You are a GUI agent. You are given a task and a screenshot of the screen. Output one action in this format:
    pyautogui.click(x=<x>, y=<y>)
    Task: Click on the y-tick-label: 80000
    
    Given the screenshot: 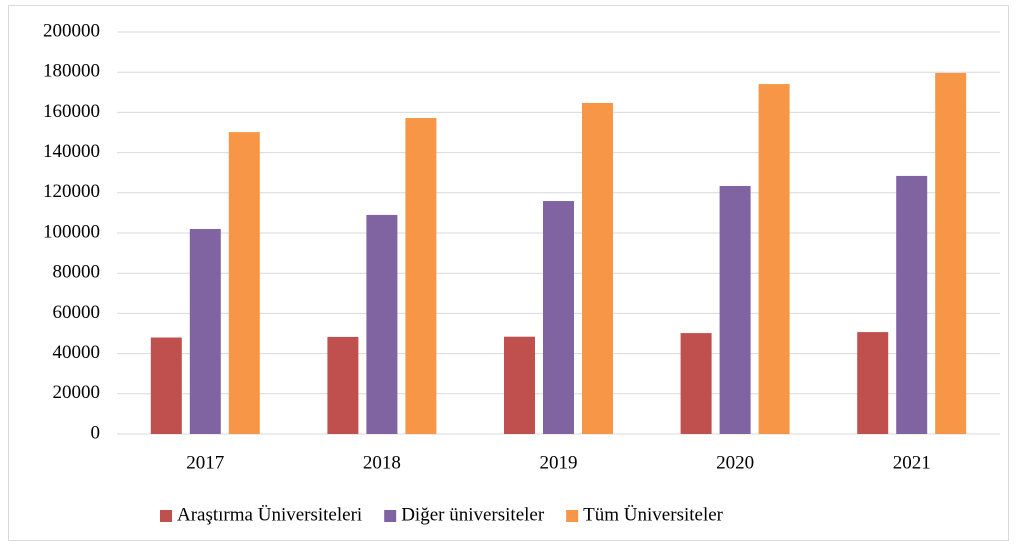 What is the action you would take?
    pyautogui.click(x=77, y=272)
    